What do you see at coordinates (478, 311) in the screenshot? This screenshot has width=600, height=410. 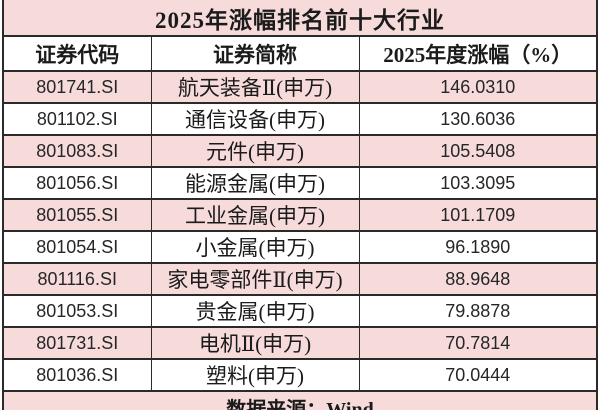 I see `annual-gain-value: 79.8878` at bounding box center [478, 311].